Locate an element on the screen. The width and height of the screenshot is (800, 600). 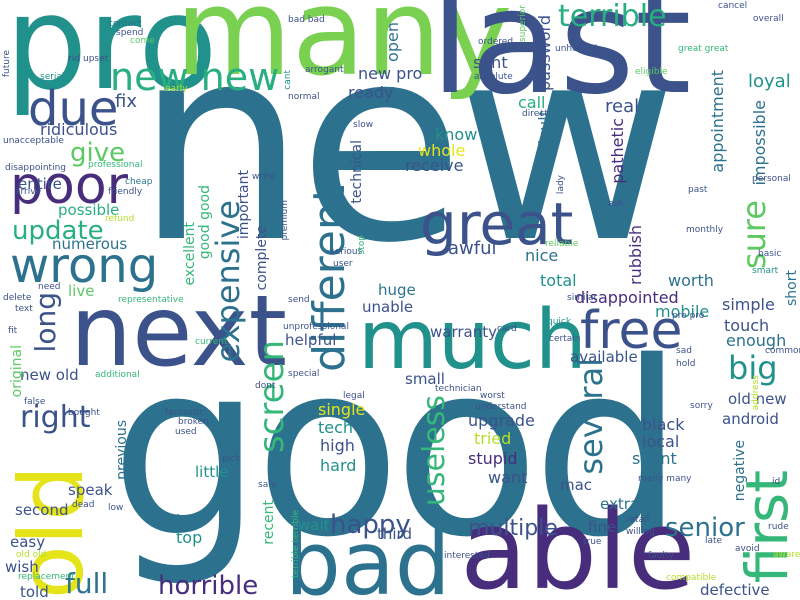
word-future: future is located at coordinates (7, 64).